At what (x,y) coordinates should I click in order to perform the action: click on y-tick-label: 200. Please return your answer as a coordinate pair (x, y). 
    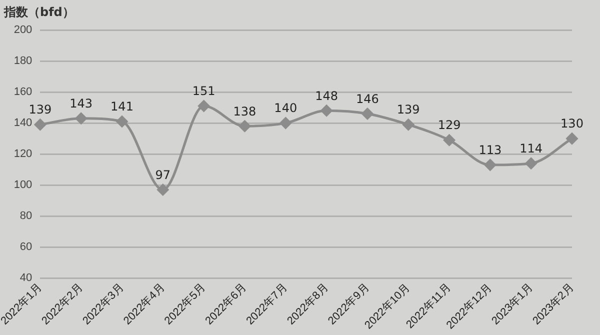
    Looking at the image, I should click on (23, 30).